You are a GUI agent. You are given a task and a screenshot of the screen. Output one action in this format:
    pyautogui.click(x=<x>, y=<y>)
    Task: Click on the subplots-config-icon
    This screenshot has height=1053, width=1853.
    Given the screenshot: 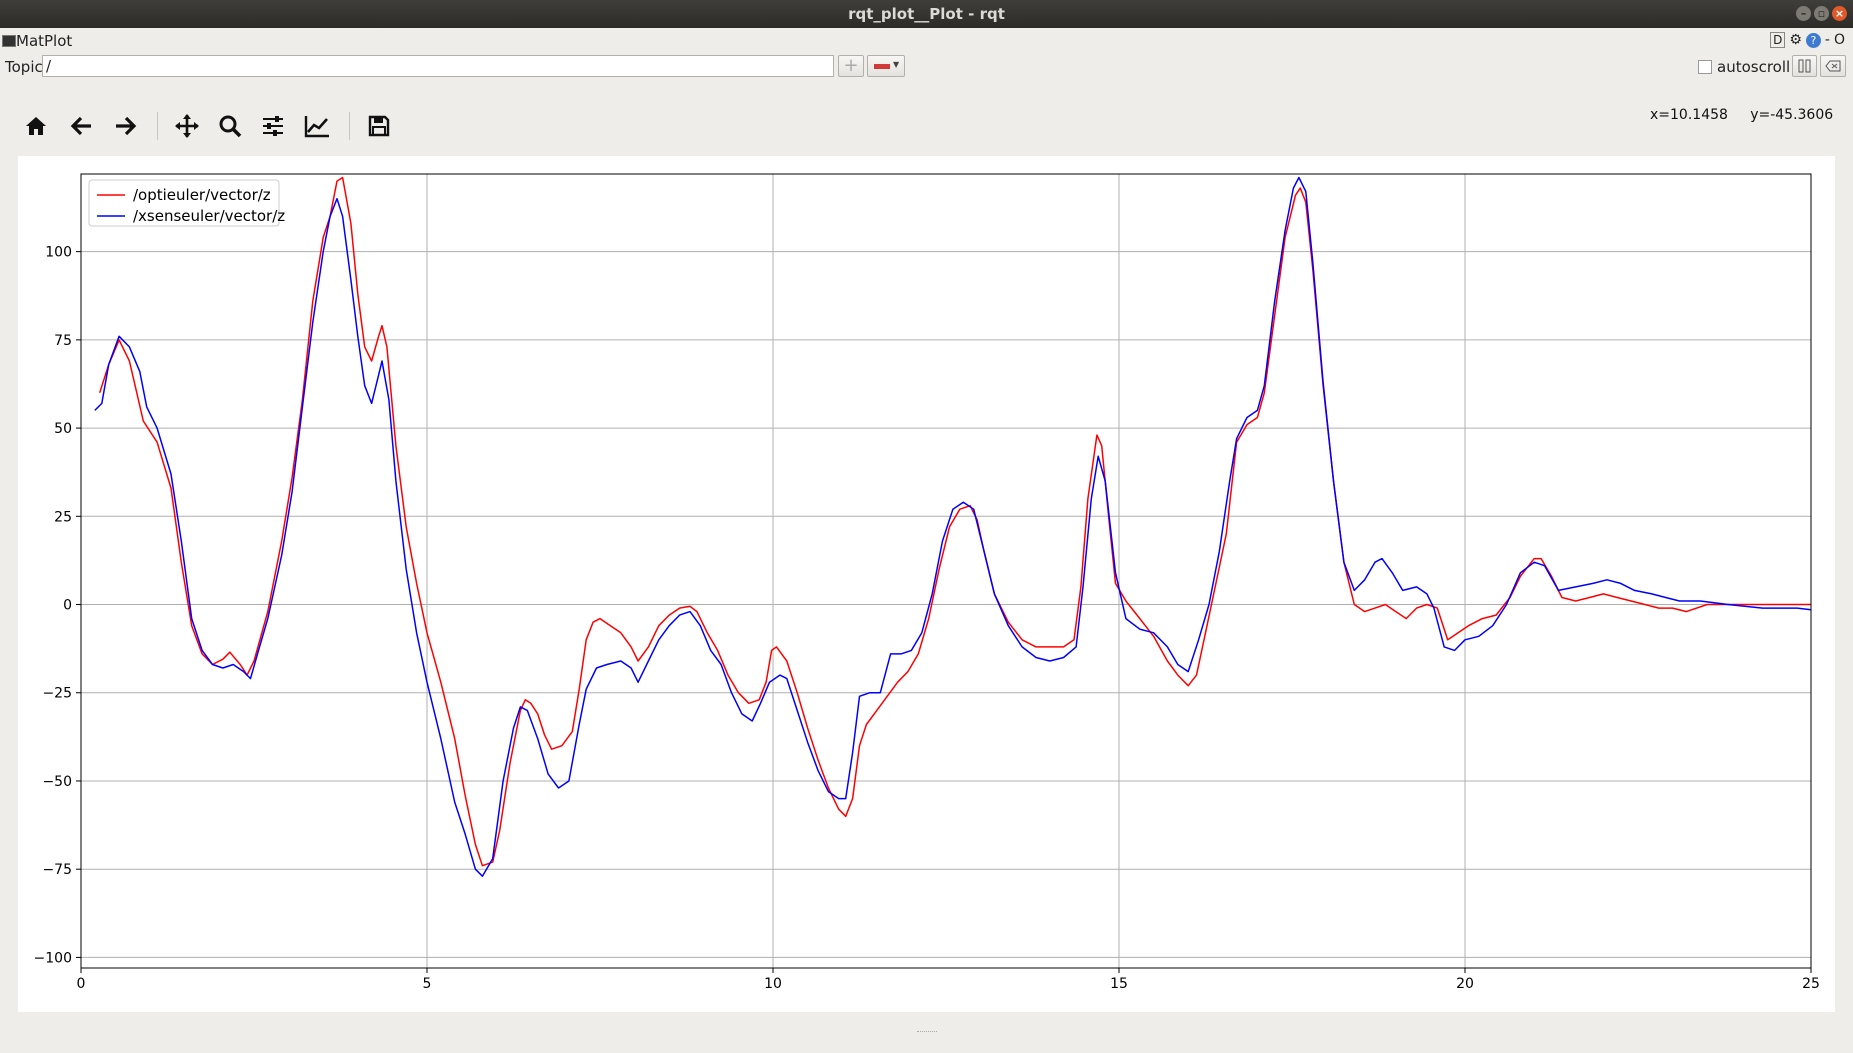 What is the action you would take?
    pyautogui.click(x=273, y=126)
    